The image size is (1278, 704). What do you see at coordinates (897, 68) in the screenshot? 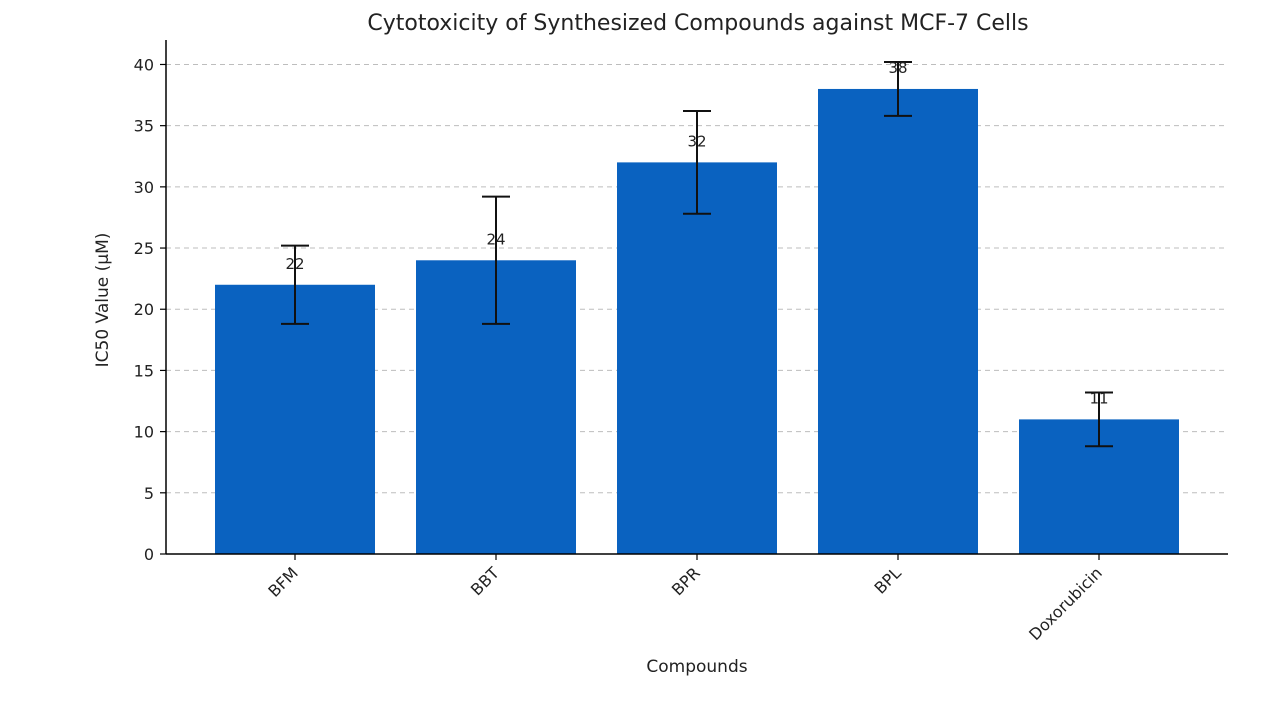
I see `data-label: 38` at bounding box center [897, 68].